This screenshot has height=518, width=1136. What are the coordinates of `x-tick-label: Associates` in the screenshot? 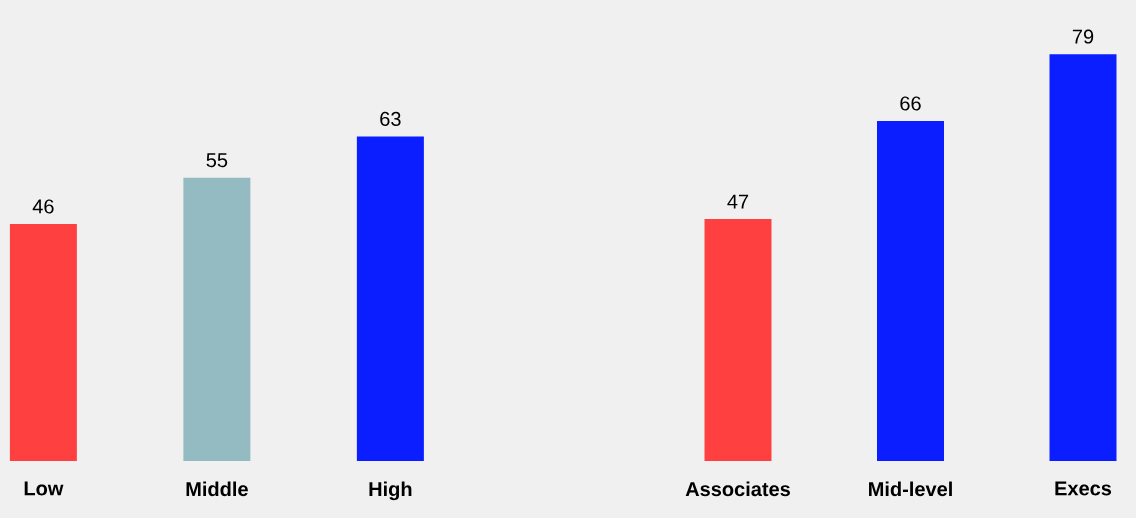 It's located at (737, 489).